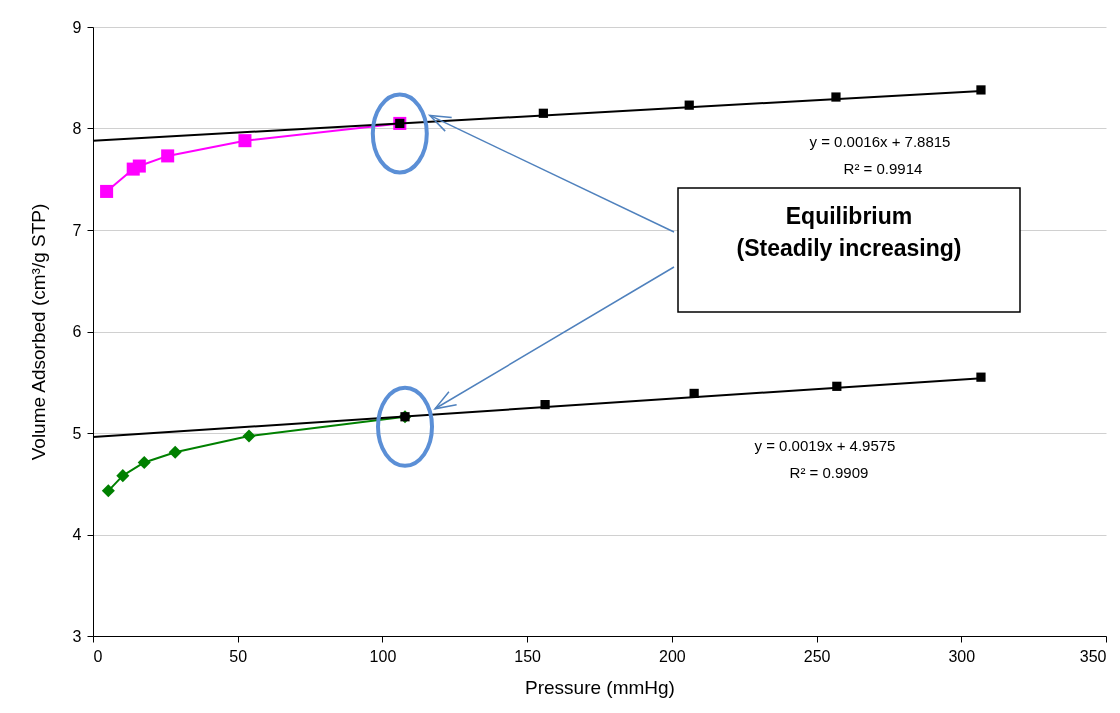 Image resolution: width=1120 pixels, height=713 pixels. What do you see at coordinates (672, 656) in the screenshot?
I see `x-tick-label: 200` at bounding box center [672, 656].